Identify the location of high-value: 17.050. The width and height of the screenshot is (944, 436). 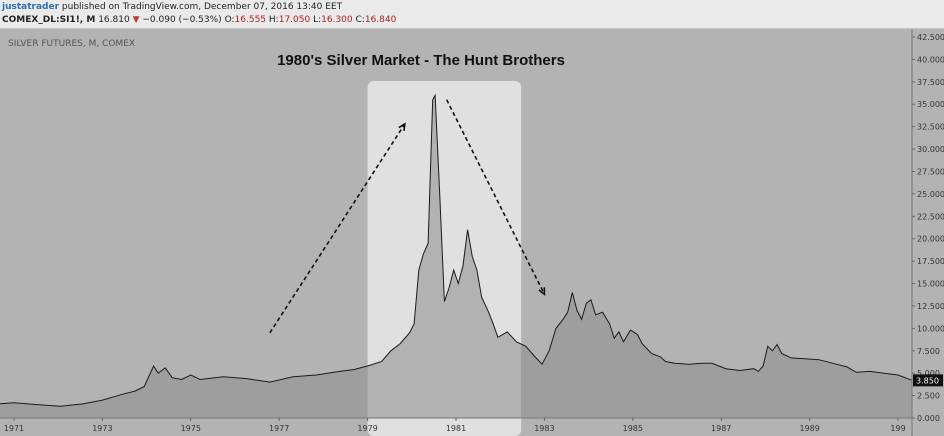
(294, 20).